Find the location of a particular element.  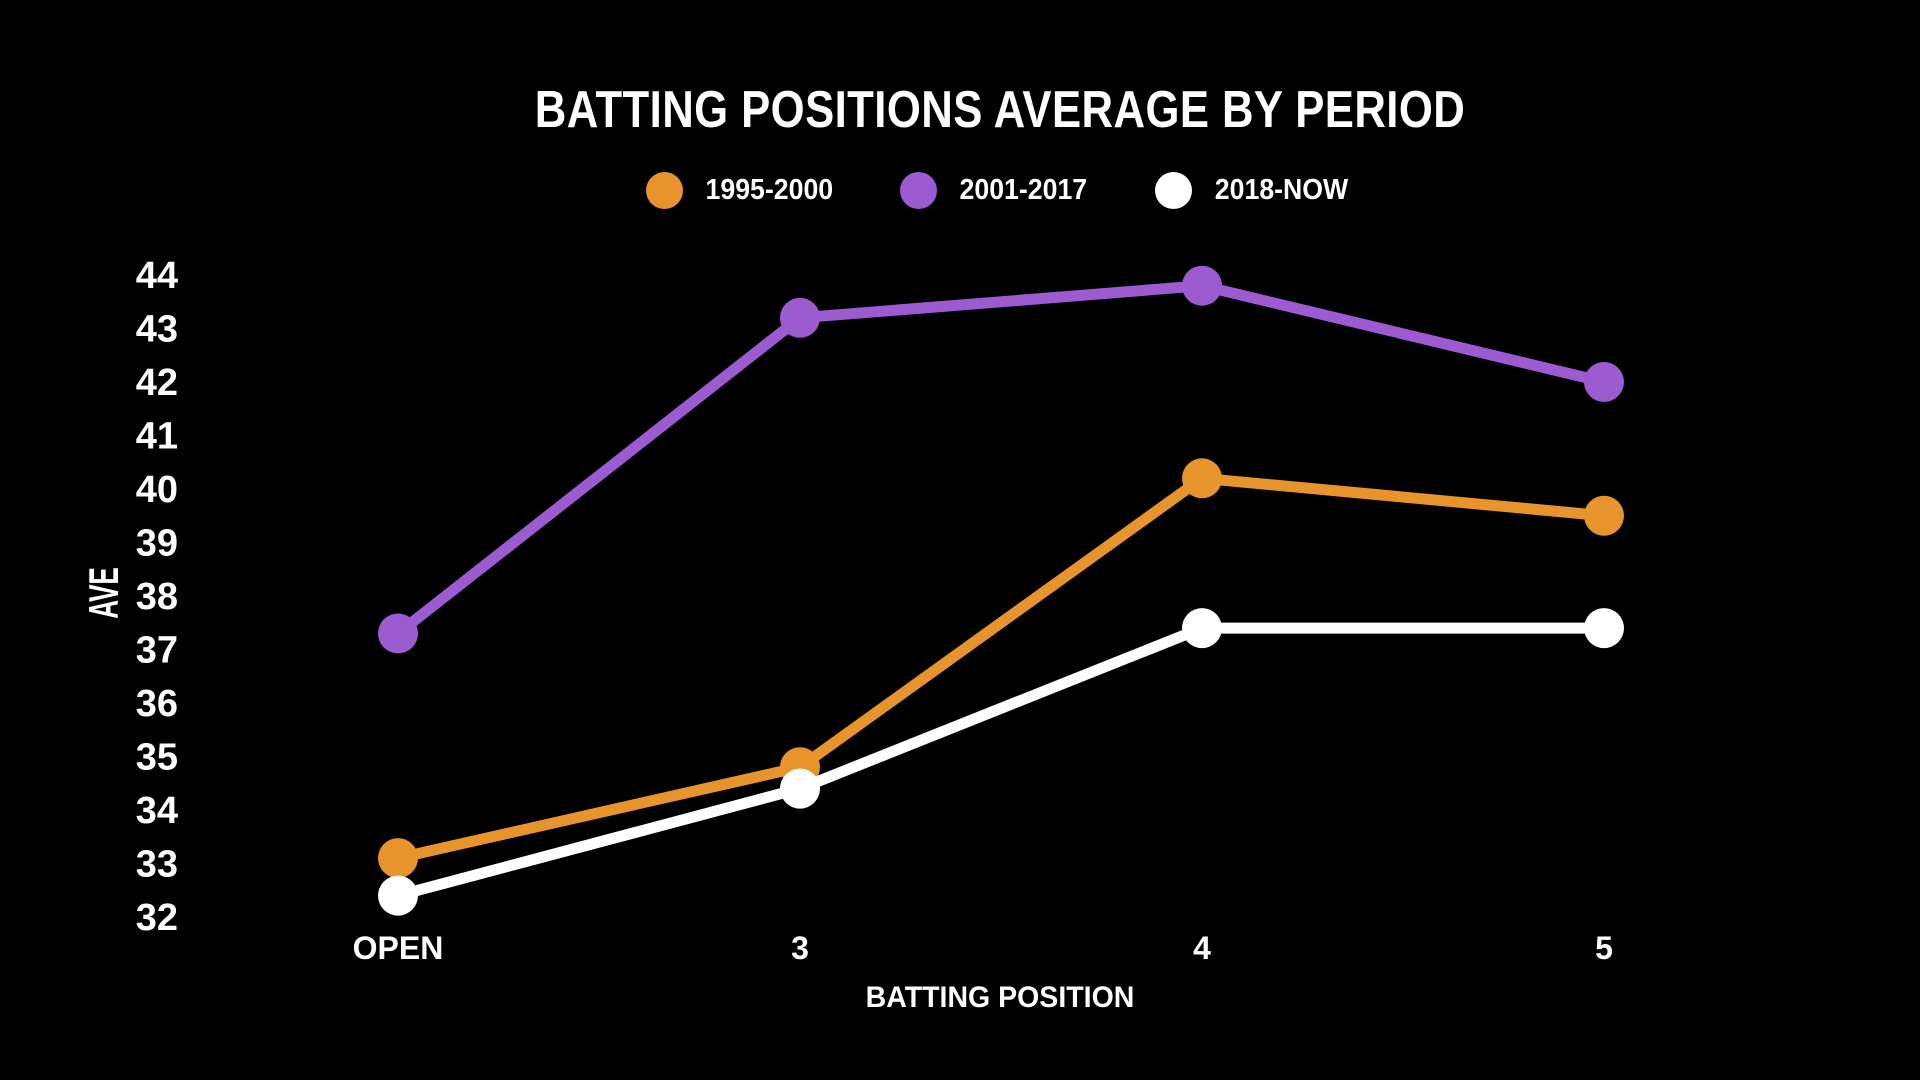

data-point-2018-now-open is located at coordinates (398, 895).